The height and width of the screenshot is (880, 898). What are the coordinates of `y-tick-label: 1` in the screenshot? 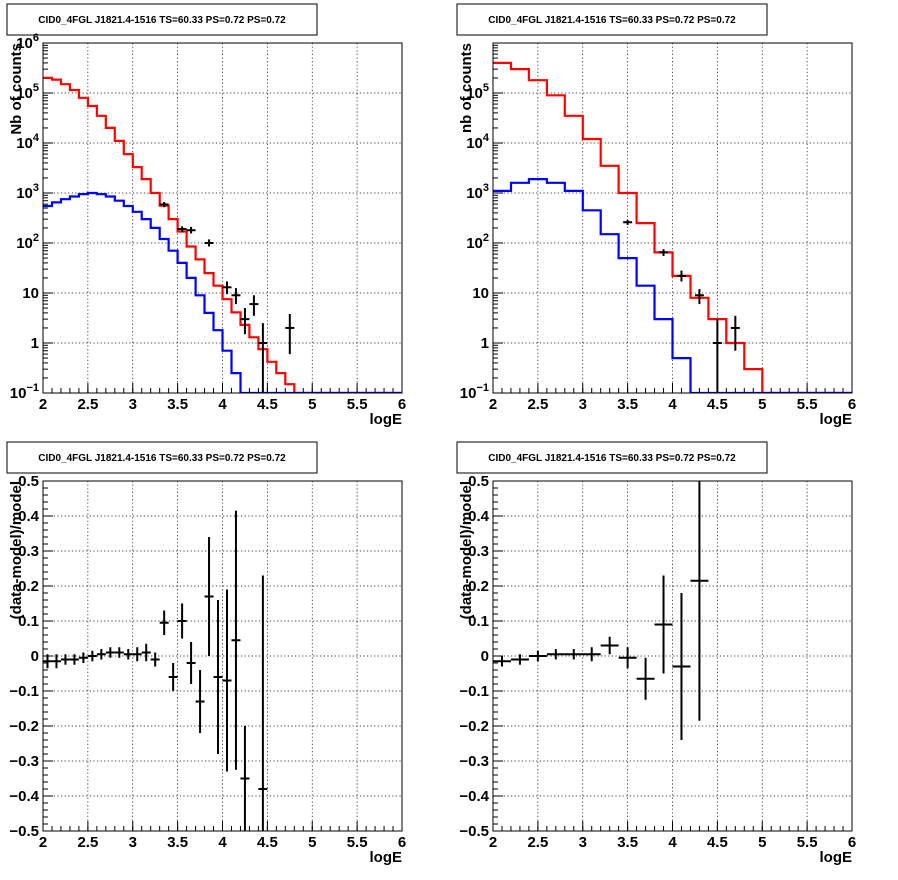 It's located at (485, 343).